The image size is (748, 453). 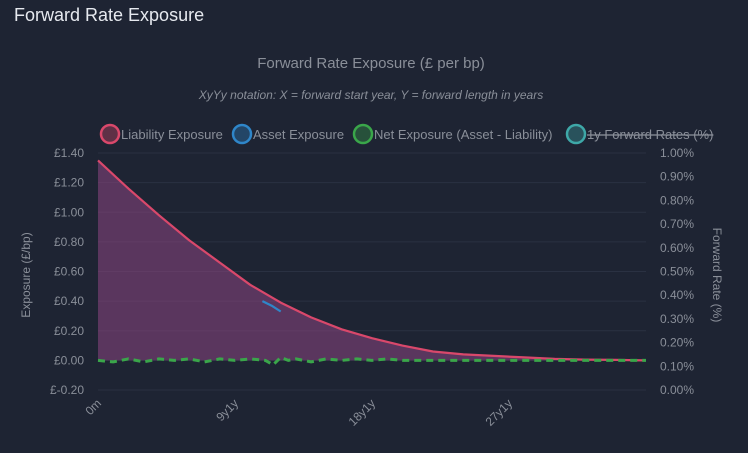 I want to click on legend-label: Net Exposure (Asset - Liability), so click(x=463, y=134).